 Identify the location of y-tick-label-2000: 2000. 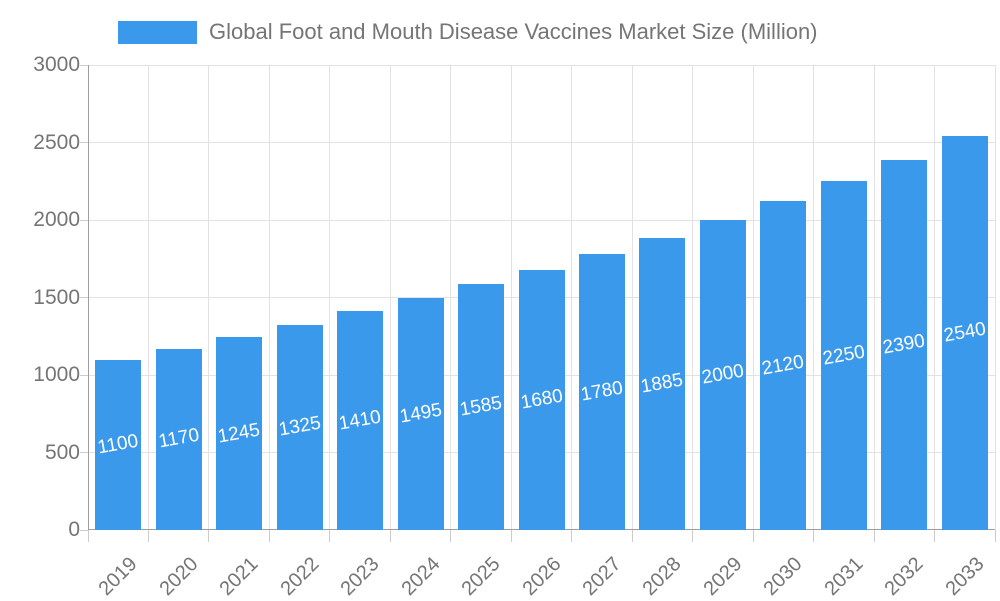
(56, 219).